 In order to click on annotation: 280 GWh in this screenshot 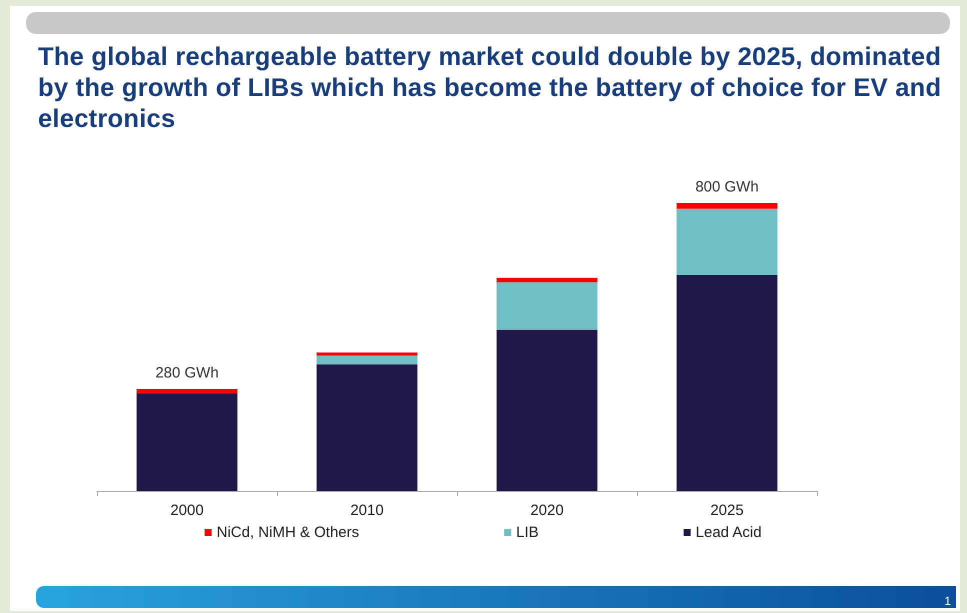, I will do `click(187, 373)`.